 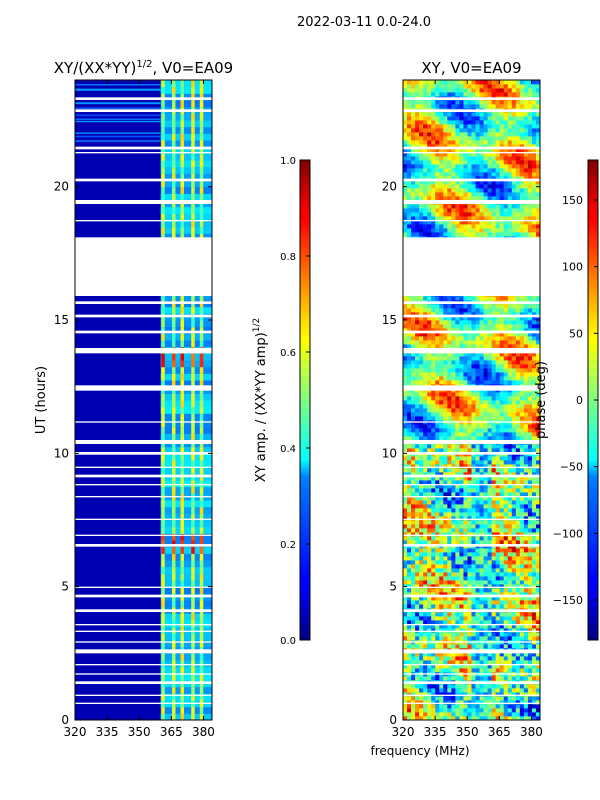 I want to click on y-tick-label: 20, so click(x=61, y=187).